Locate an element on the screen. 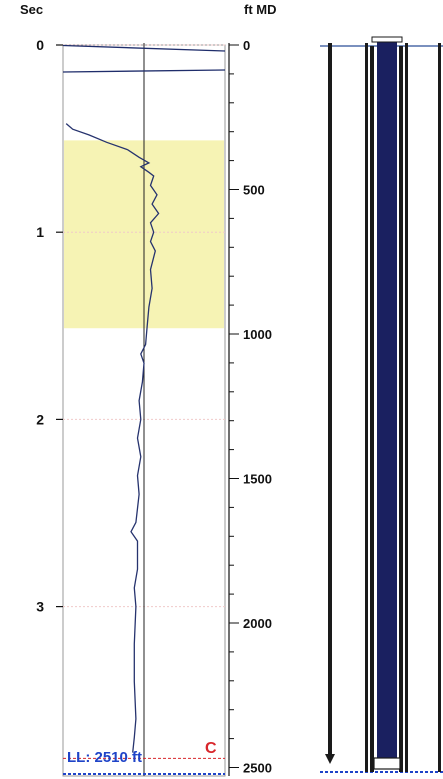  tubing-string is located at coordinates (387, 398).